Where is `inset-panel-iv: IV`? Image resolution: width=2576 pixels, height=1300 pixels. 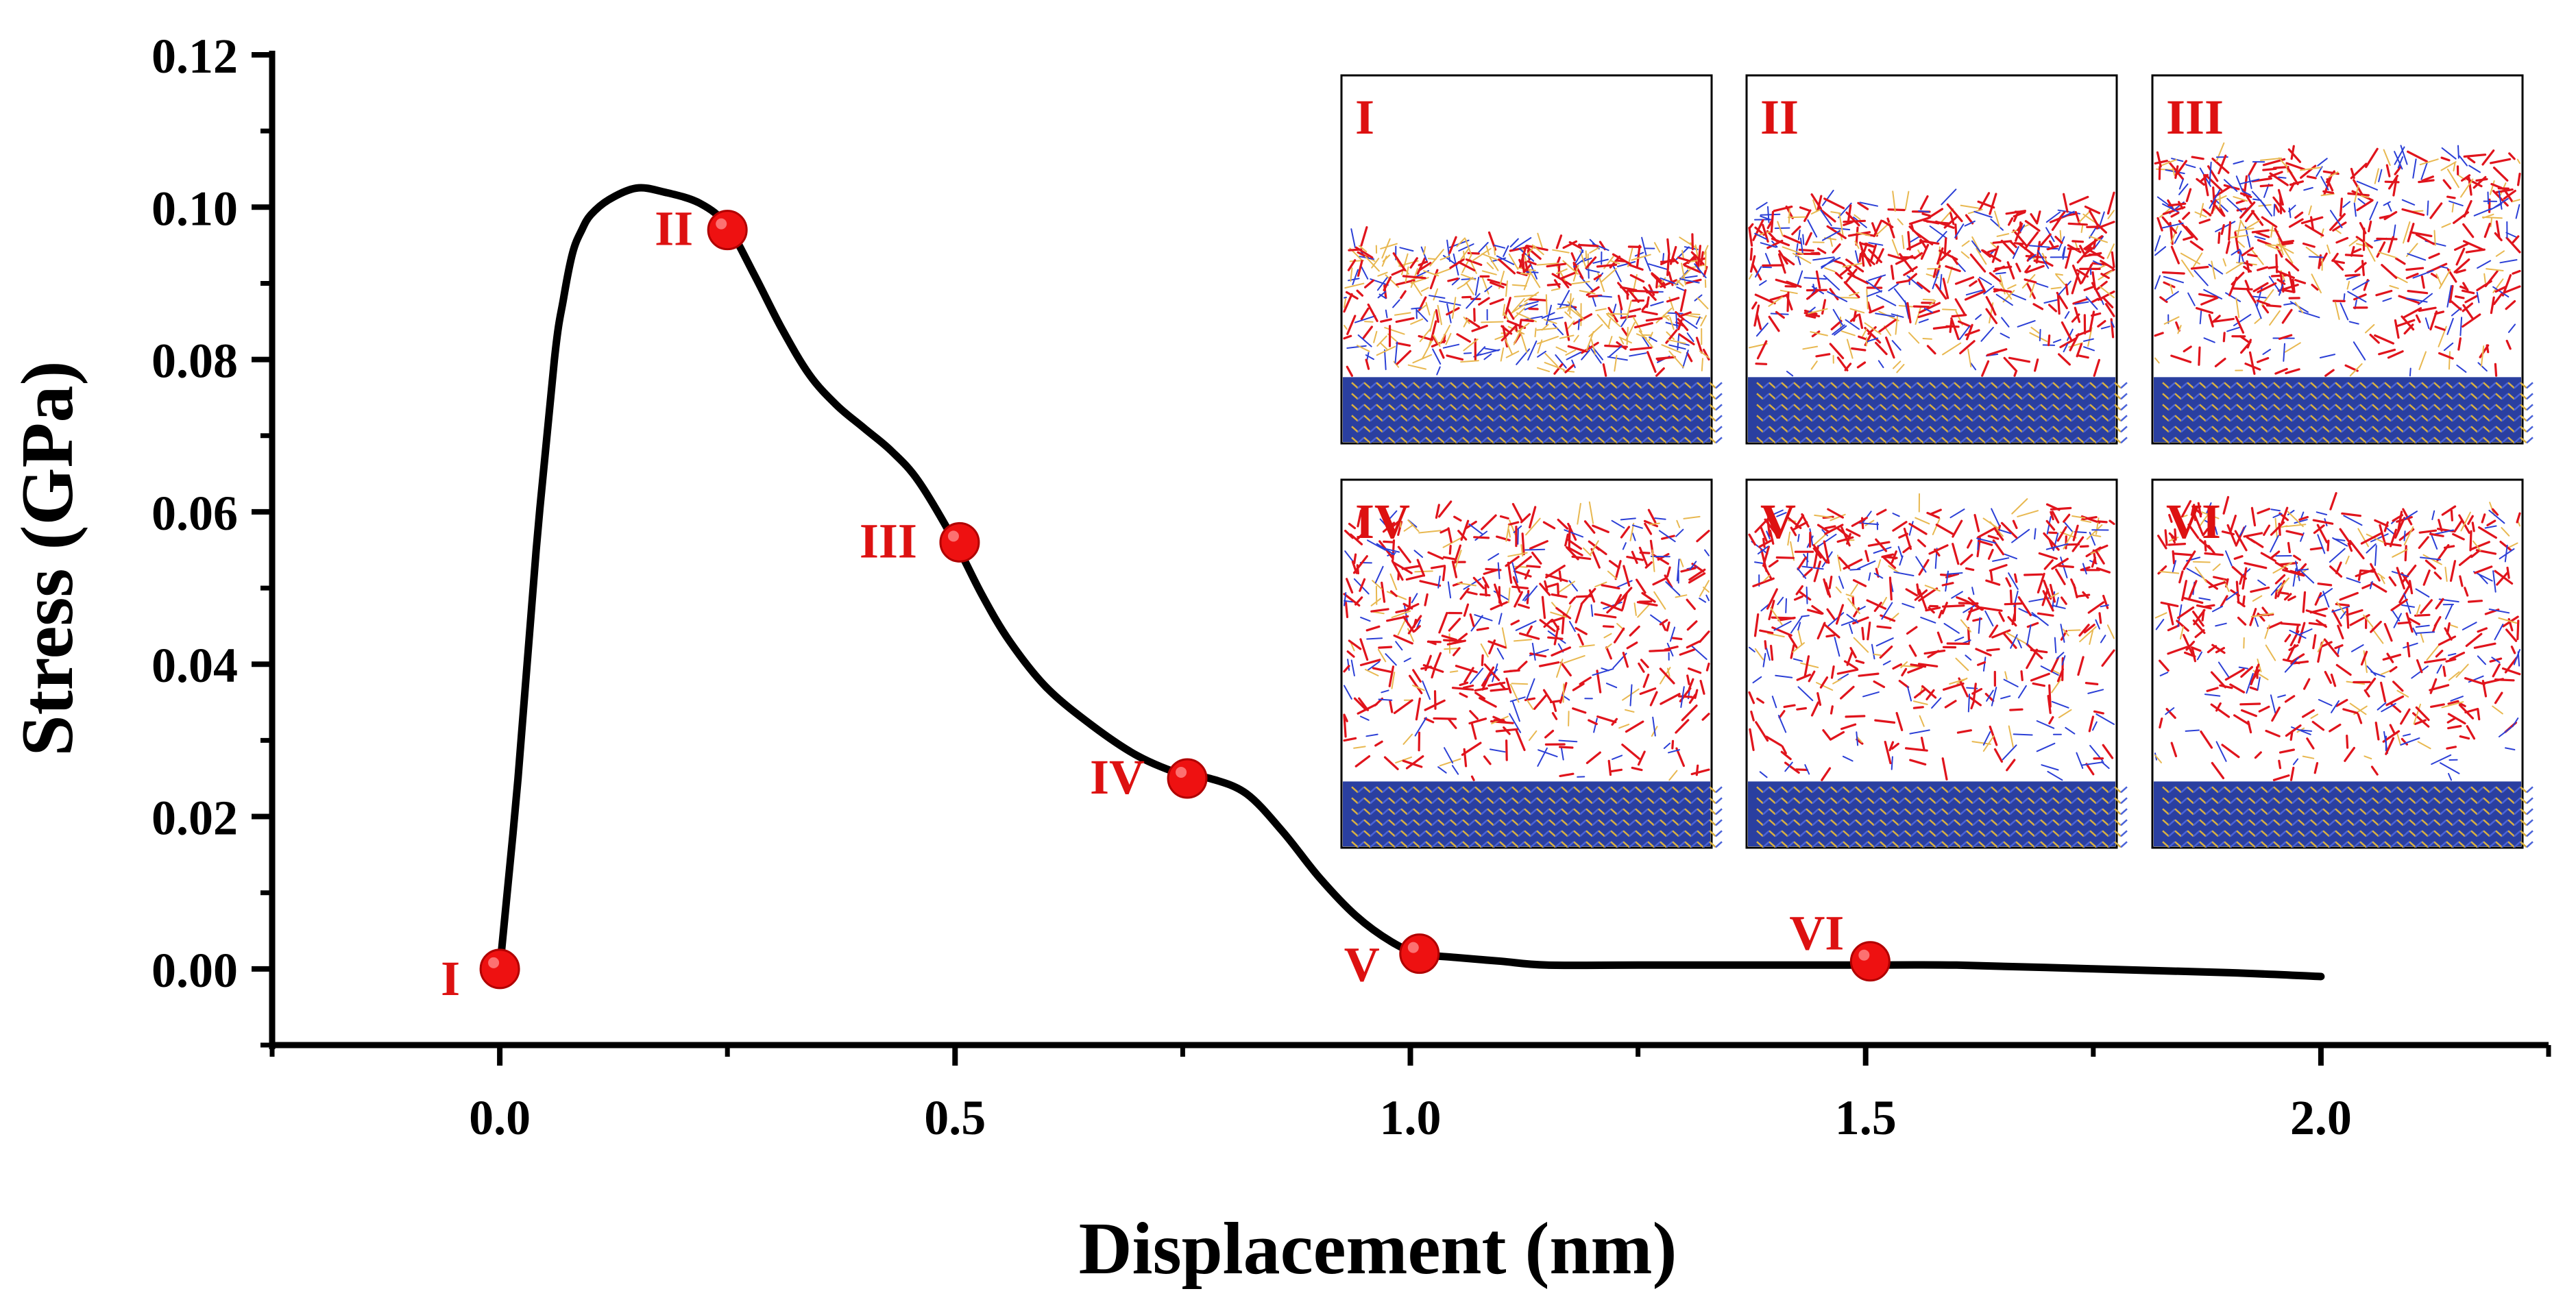
inset-panel-iv: IV is located at coordinates (1531, 663).